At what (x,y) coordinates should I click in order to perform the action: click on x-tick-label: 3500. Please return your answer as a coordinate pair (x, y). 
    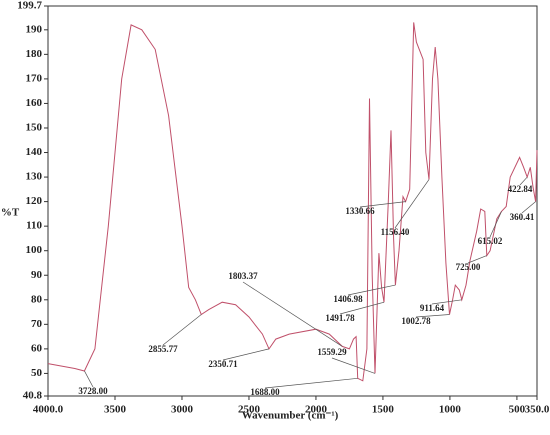
    Looking at the image, I should click on (115, 410).